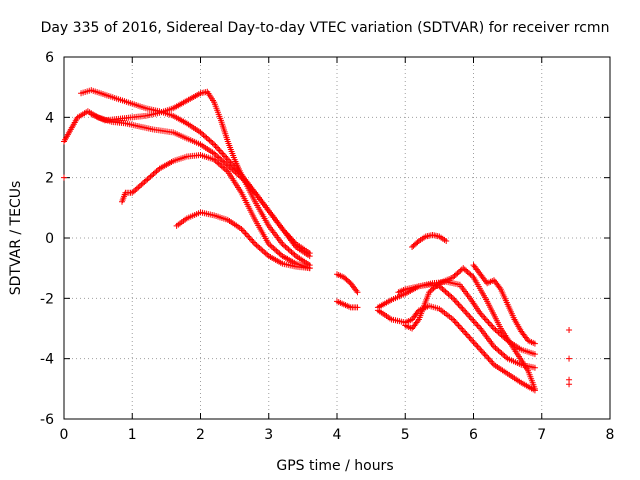 Image resolution: width=640 pixels, height=480 pixels. I want to click on y-tick-label: 6, so click(49, 58).